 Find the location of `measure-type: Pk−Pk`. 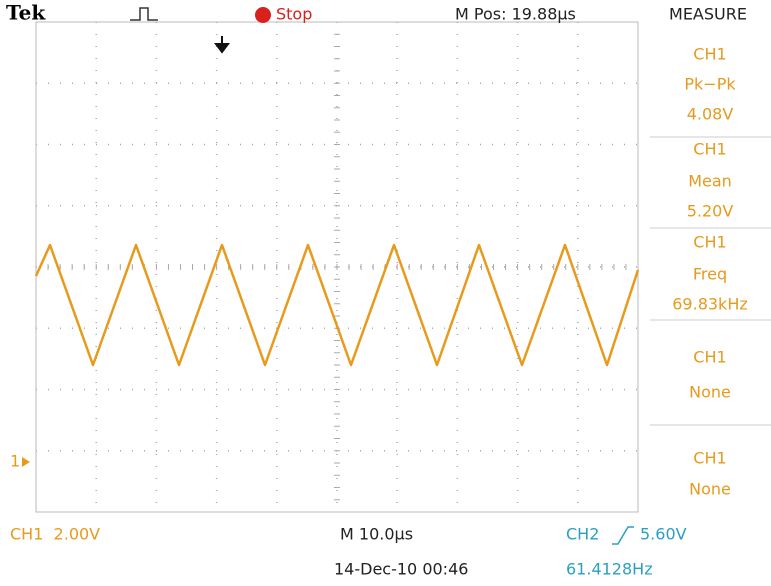

measure-type: Pk−Pk is located at coordinates (710, 84).